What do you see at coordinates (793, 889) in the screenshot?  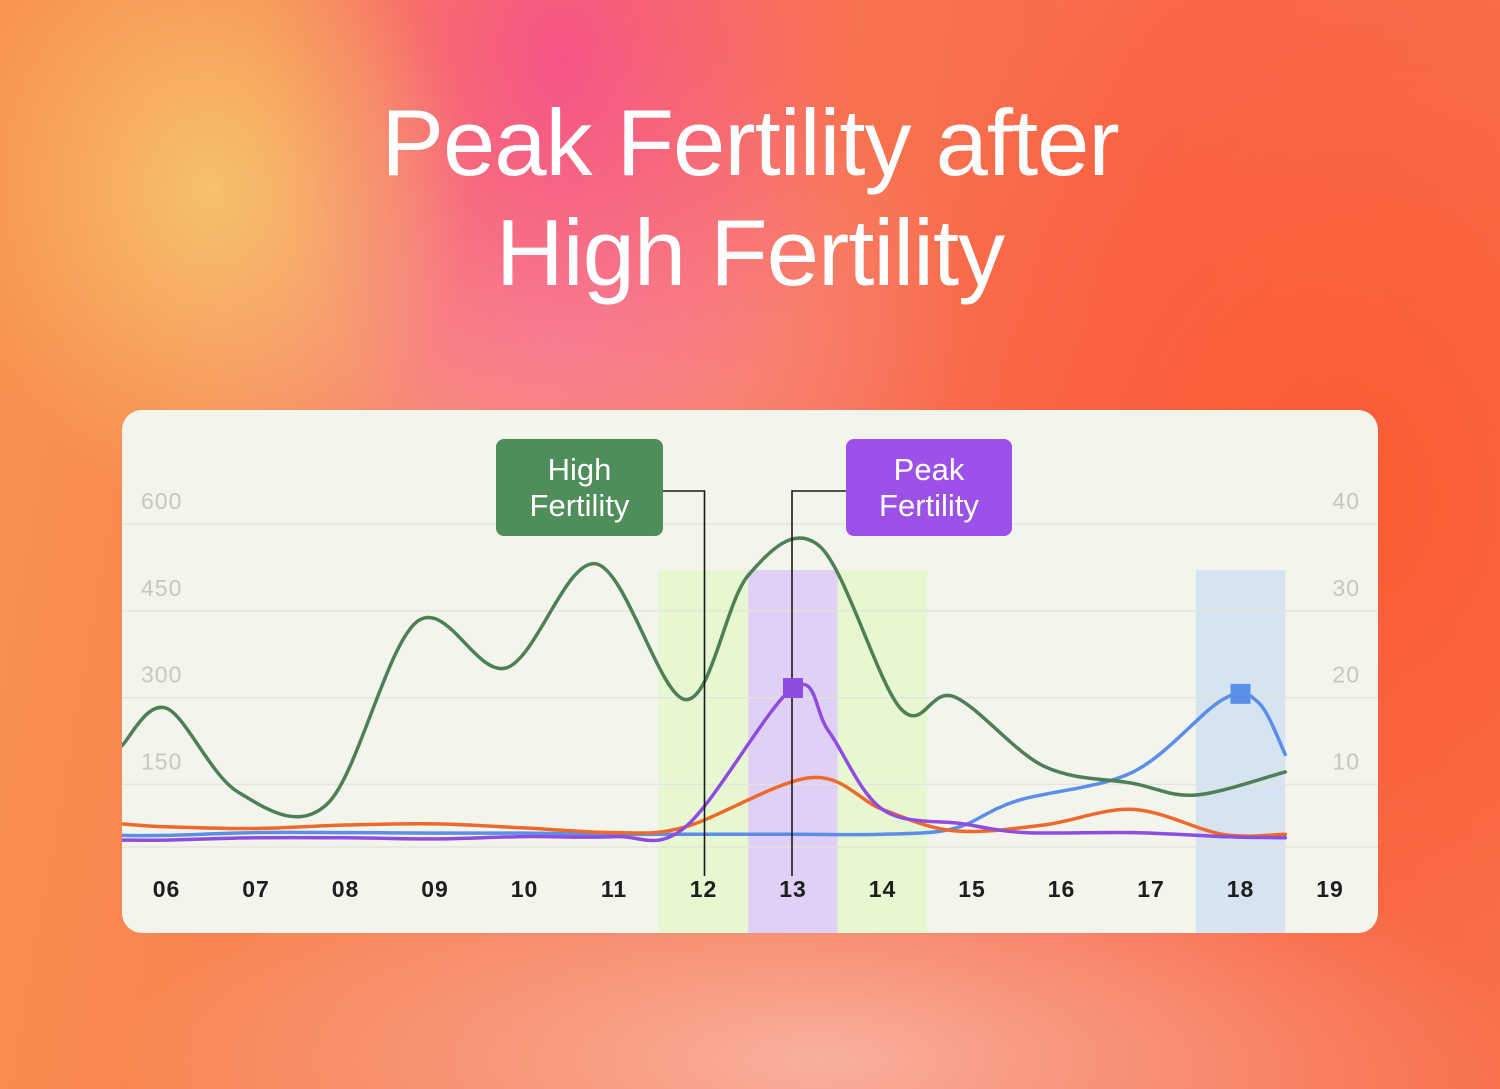 I see `x-label-13: 13` at bounding box center [793, 889].